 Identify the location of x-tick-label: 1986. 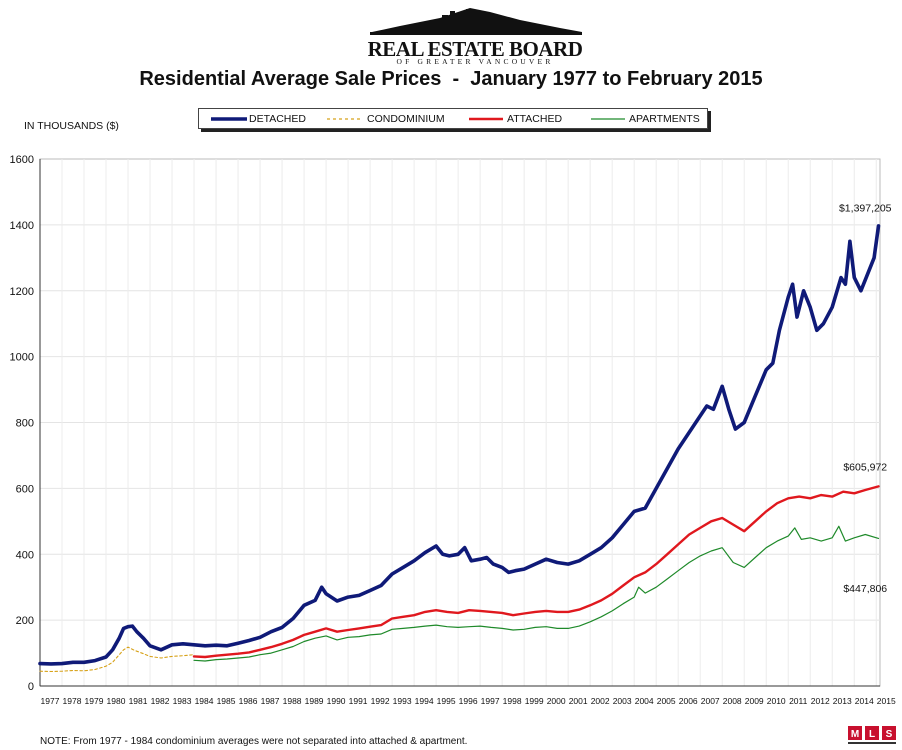
(248, 701).